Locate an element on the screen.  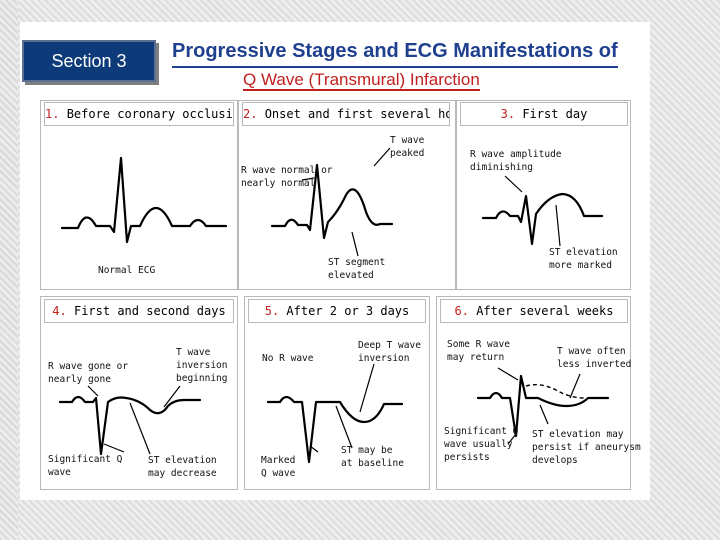
stage-3-number: 3. is located at coordinates (508, 114).